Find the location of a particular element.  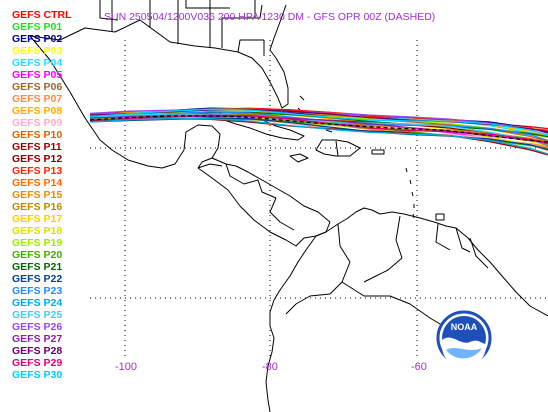

south-america-west is located at coordinates (291, 323).